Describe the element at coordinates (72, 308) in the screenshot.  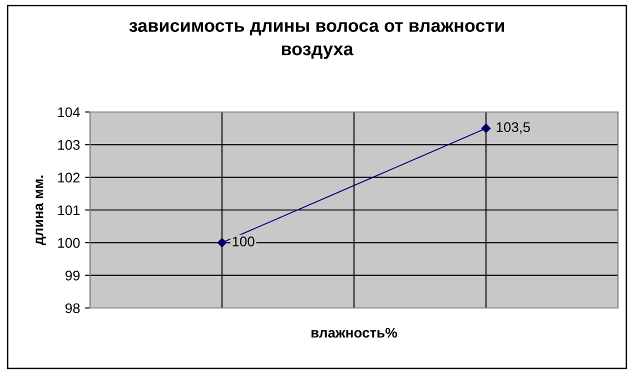
I see `y-tick-label: 98` at that location.